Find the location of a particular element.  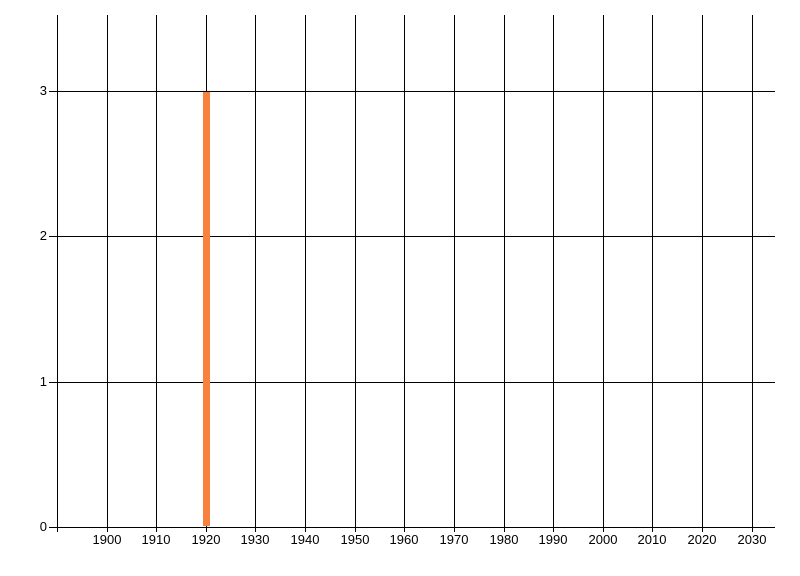

x-tick-label: 1900 is located at coordinates (107, 539).